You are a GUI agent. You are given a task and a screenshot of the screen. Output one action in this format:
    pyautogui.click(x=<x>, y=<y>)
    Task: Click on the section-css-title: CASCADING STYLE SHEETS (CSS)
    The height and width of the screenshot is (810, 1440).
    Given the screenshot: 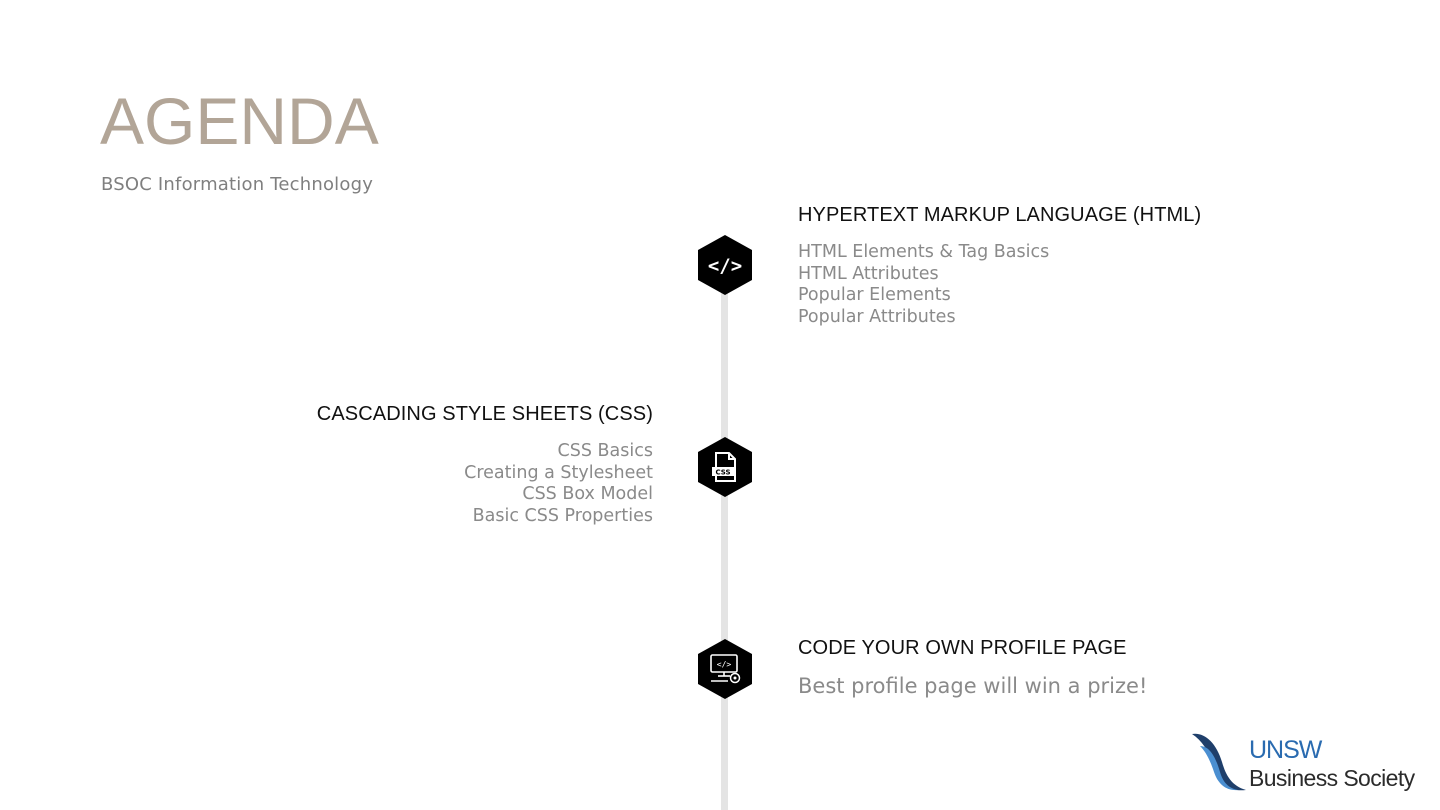 What is the action you would take?
    pyautogui.click(x=484, y=414)
    